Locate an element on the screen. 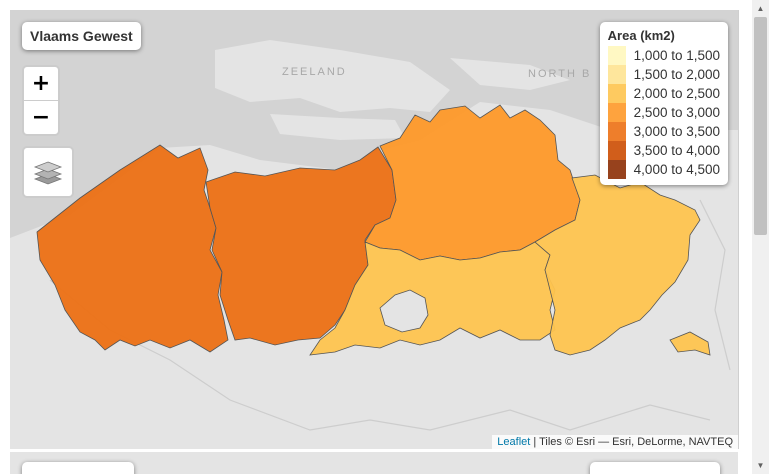  zoom-control: + − is located at coordinates (41, 100).